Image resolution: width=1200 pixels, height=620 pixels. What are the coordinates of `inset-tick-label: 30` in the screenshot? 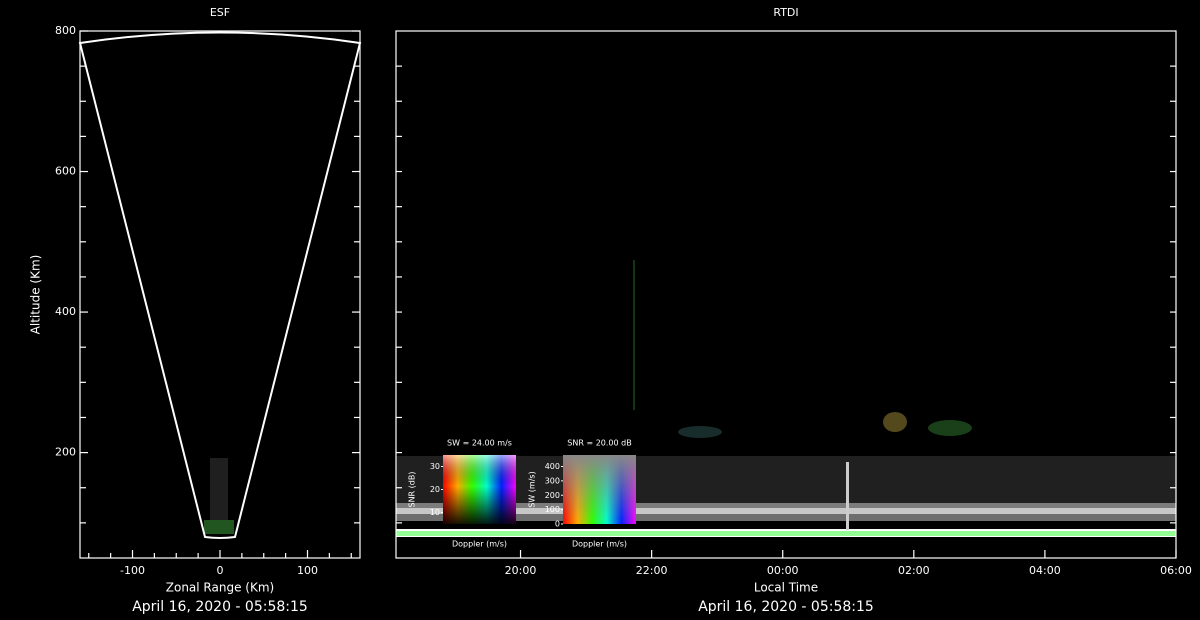 It's located at (435, 466).